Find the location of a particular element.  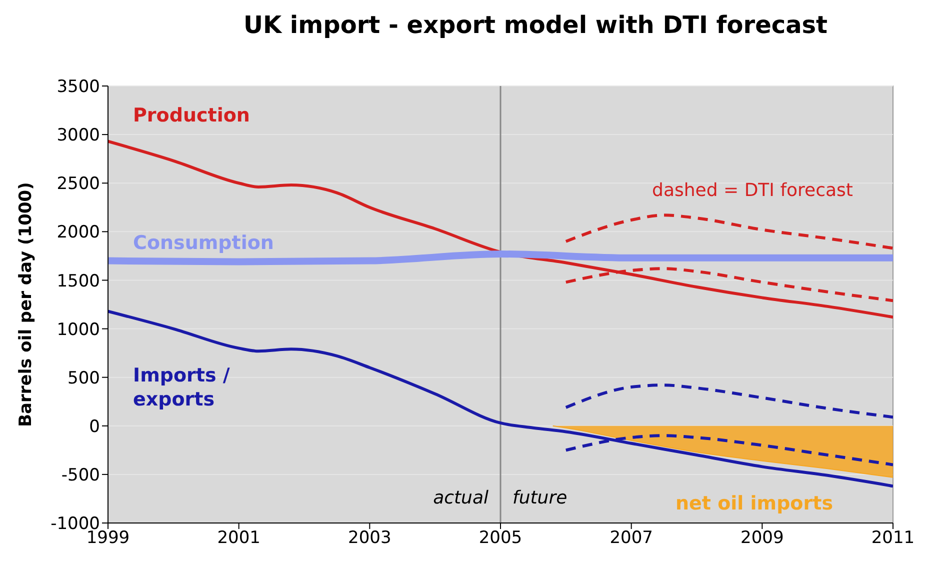

series-label: Consumption is located at coordinates (203, 243).